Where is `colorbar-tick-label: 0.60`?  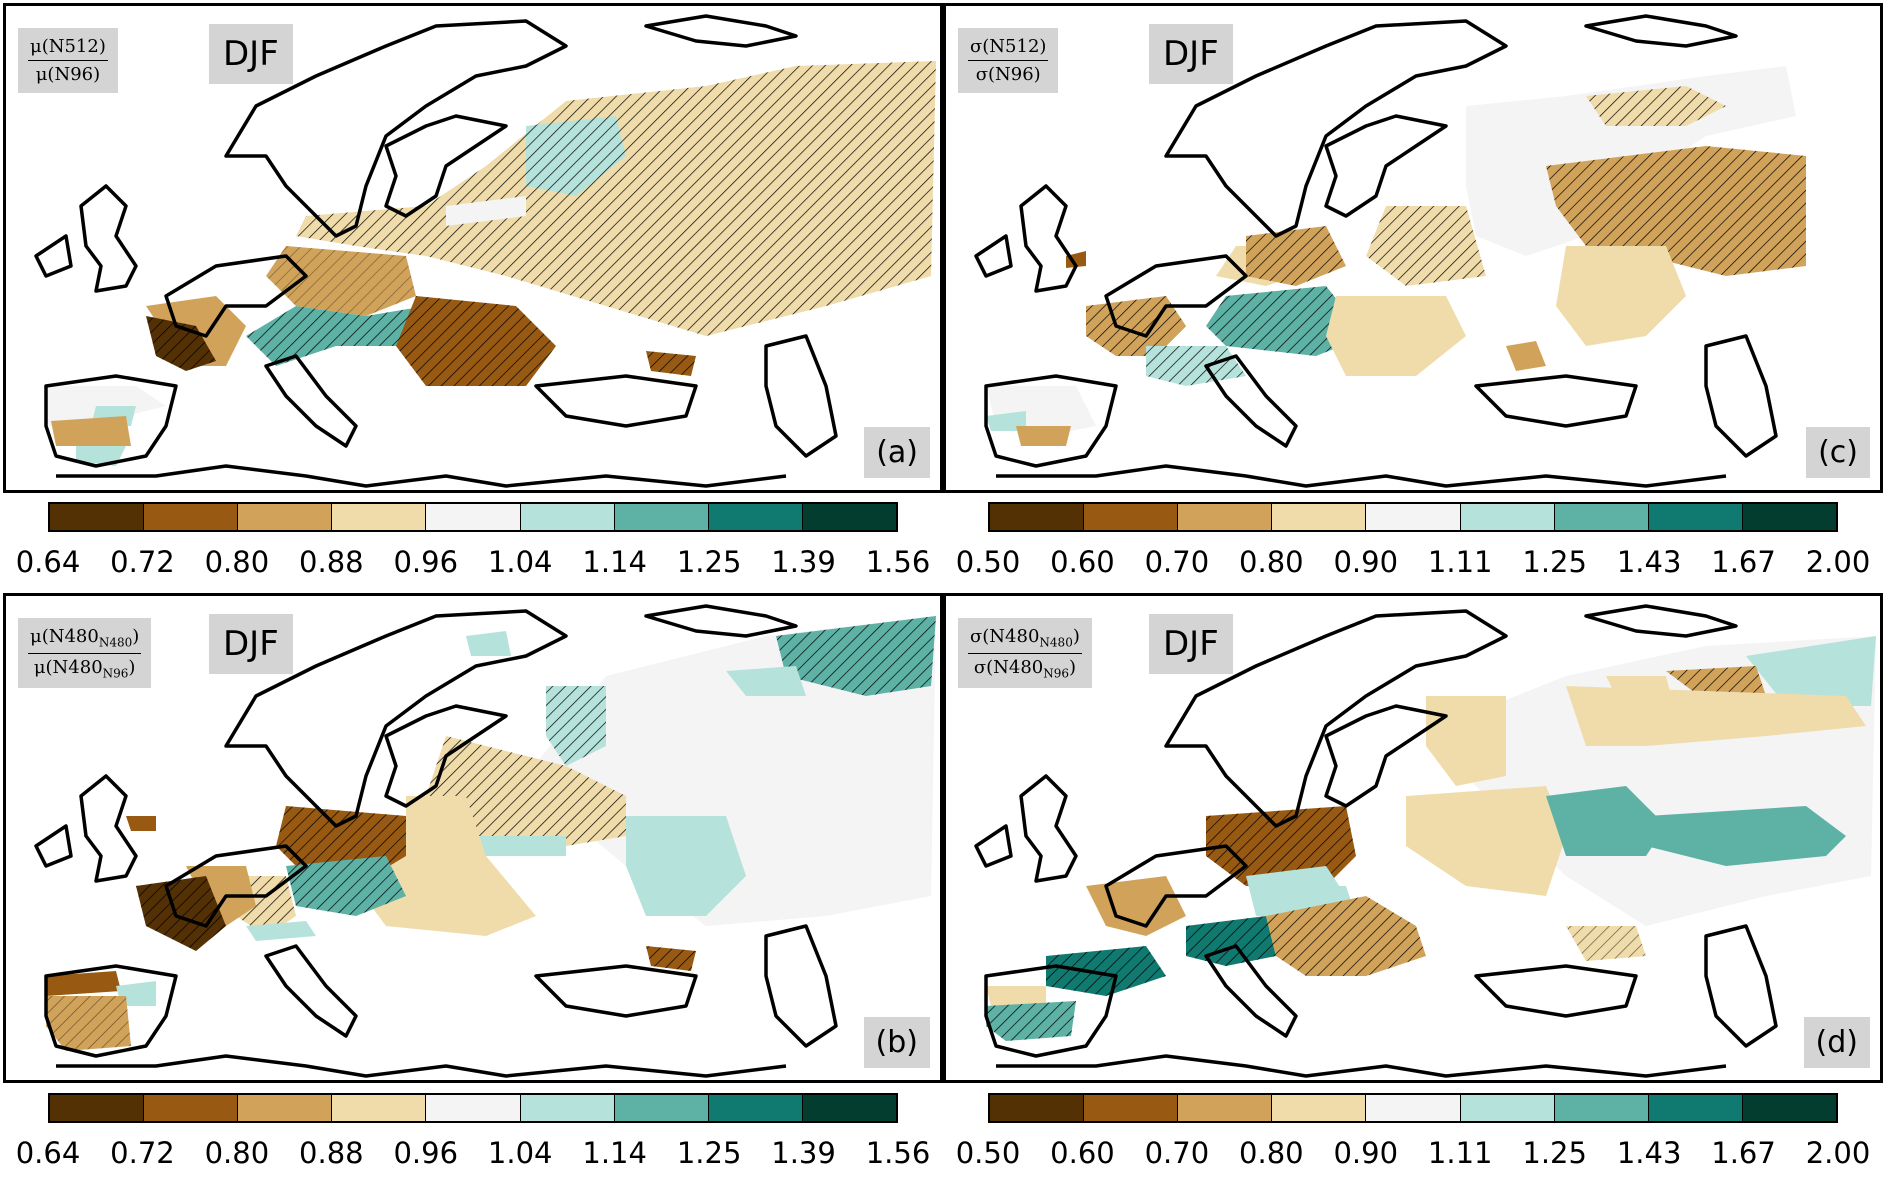
colorbar-tick-label: 0.60 is located at coordinates (1082, 1153).